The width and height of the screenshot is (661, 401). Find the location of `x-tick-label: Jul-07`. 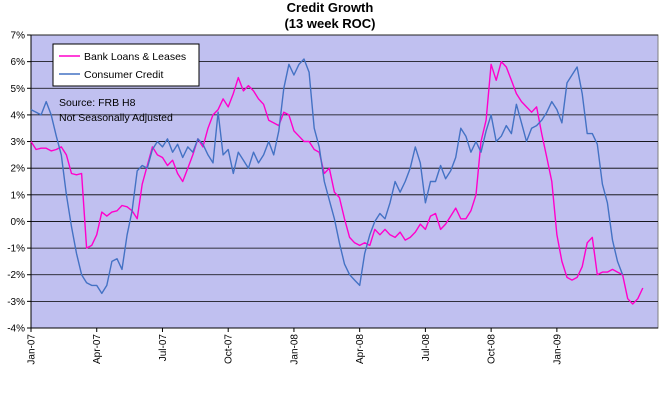

x-tick-label: Jul-07 is located at coordinates (163, 348).